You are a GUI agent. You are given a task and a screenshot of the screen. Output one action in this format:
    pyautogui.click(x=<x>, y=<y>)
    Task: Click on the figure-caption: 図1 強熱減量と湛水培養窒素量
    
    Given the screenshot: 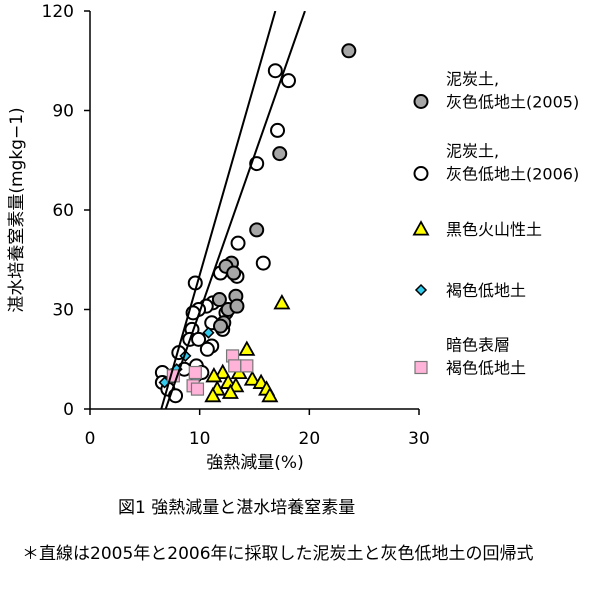 What is the action you would take?
    pyautogui.click(x=237, y=508)
    